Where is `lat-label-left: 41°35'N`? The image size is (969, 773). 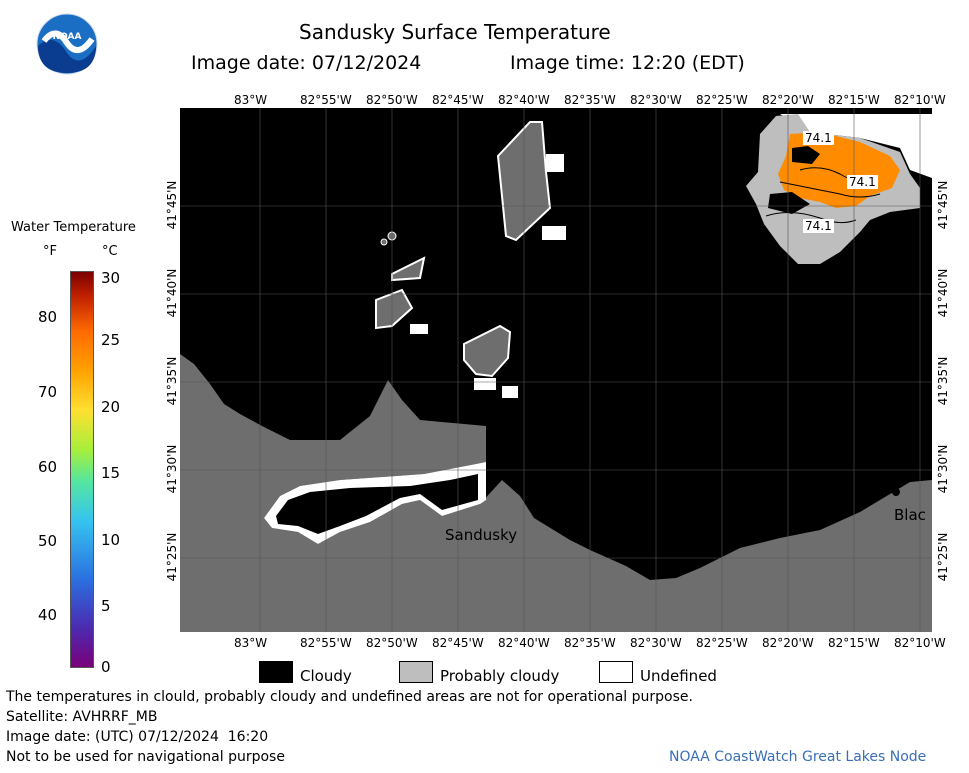 lat-label-left: 41°35'N is located at coordinates (172, 381).